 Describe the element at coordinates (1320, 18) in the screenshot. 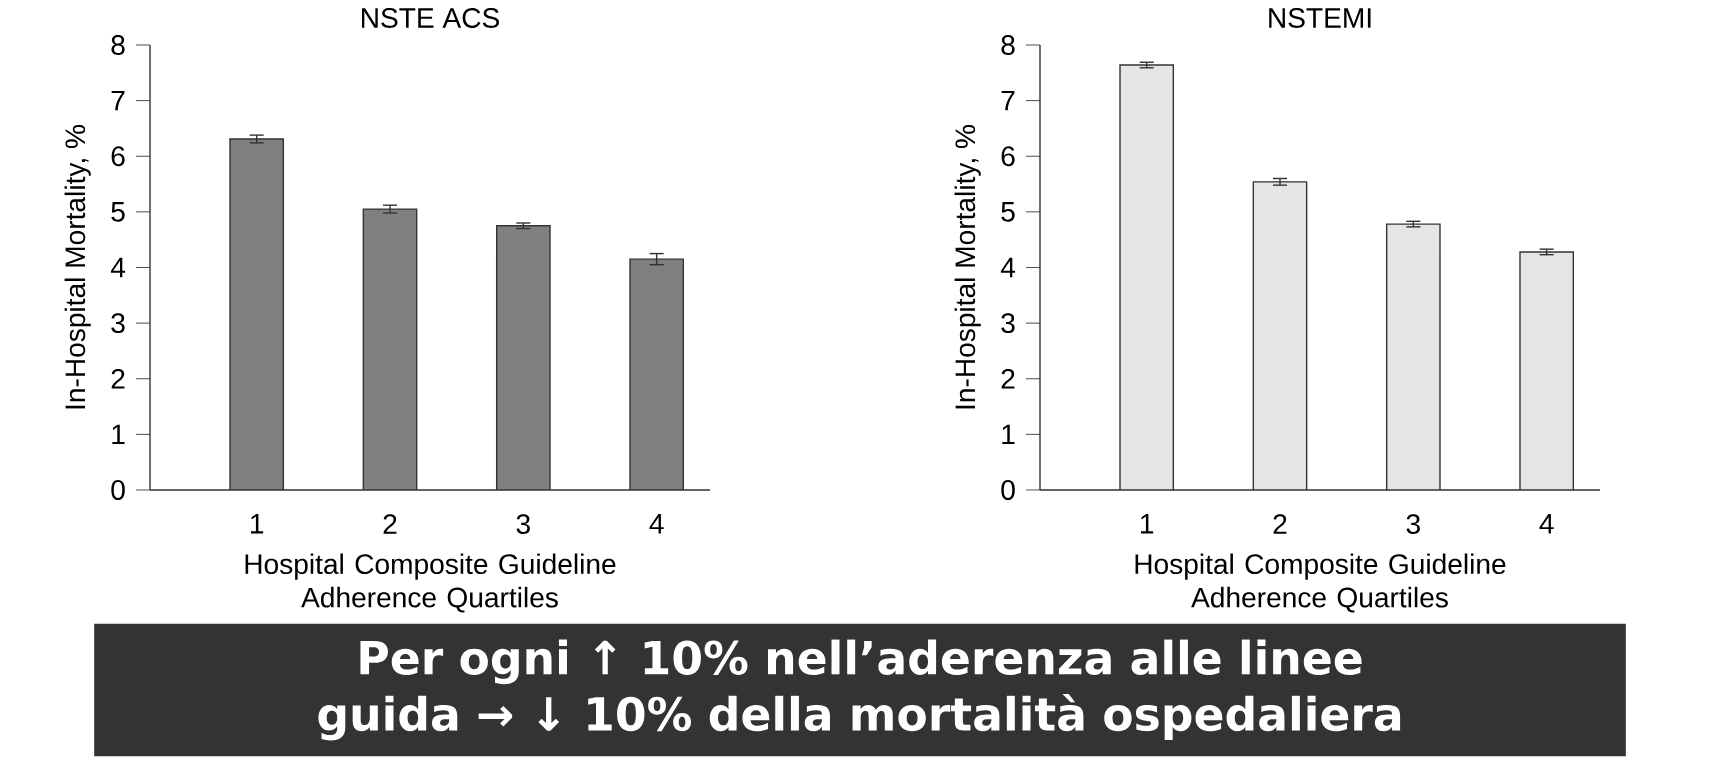

I see `chart-title: NSTEMI` at that location.